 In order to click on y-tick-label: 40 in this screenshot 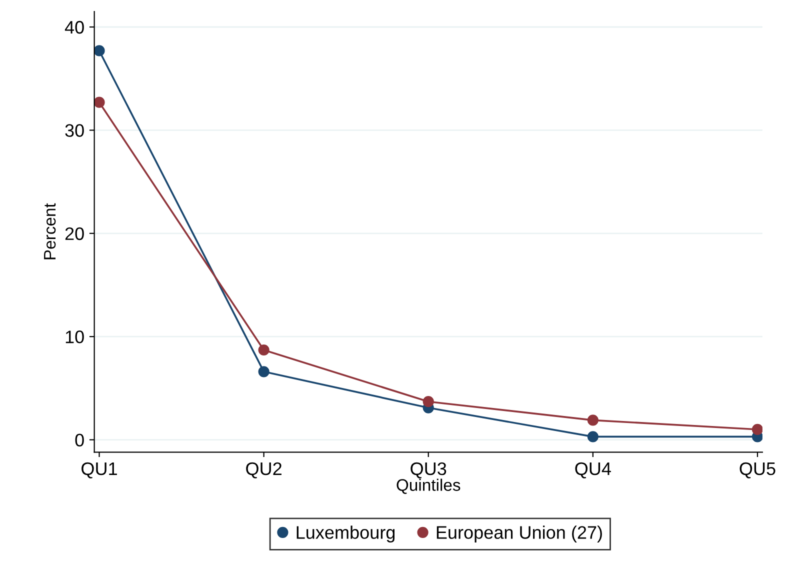, I will do `click(74, 27)`.